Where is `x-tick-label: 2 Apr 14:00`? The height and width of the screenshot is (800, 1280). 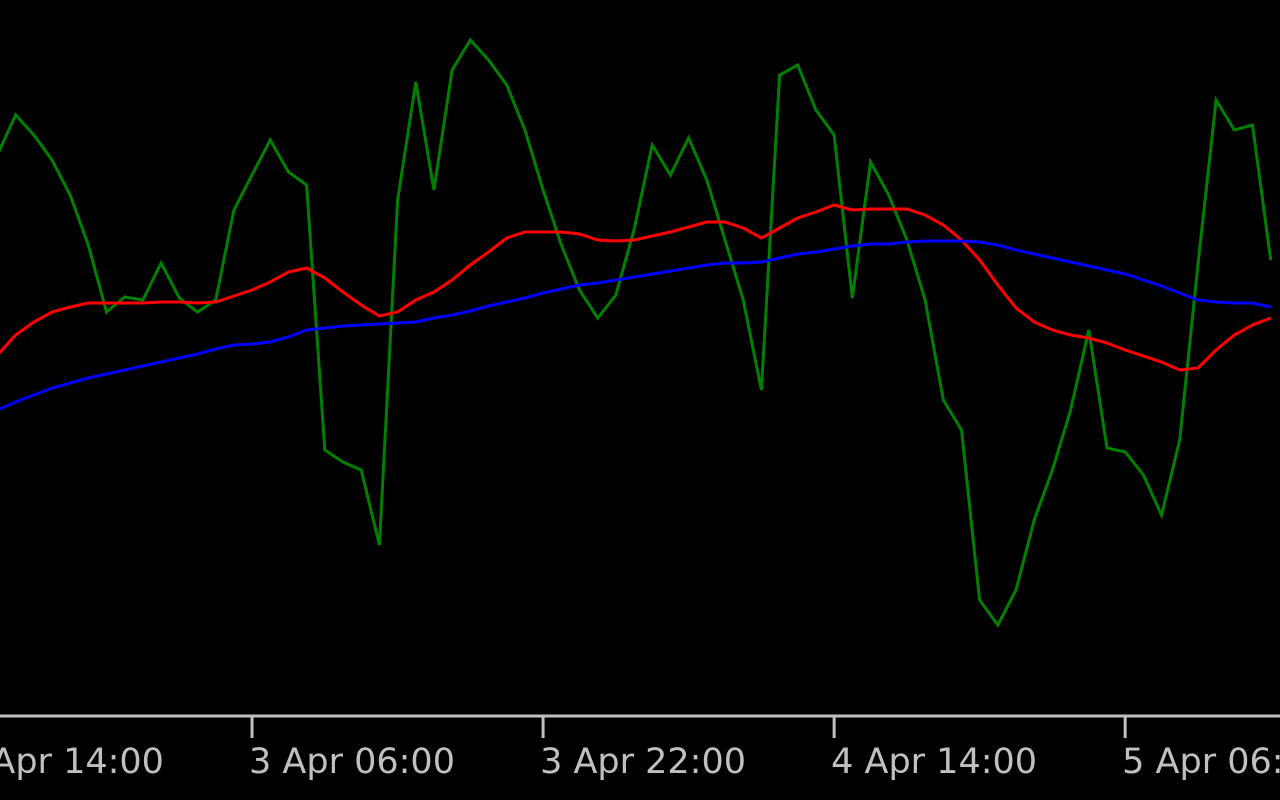 x-tick-label: 2 Apr 14:00 is located at coordinates (82, 762).